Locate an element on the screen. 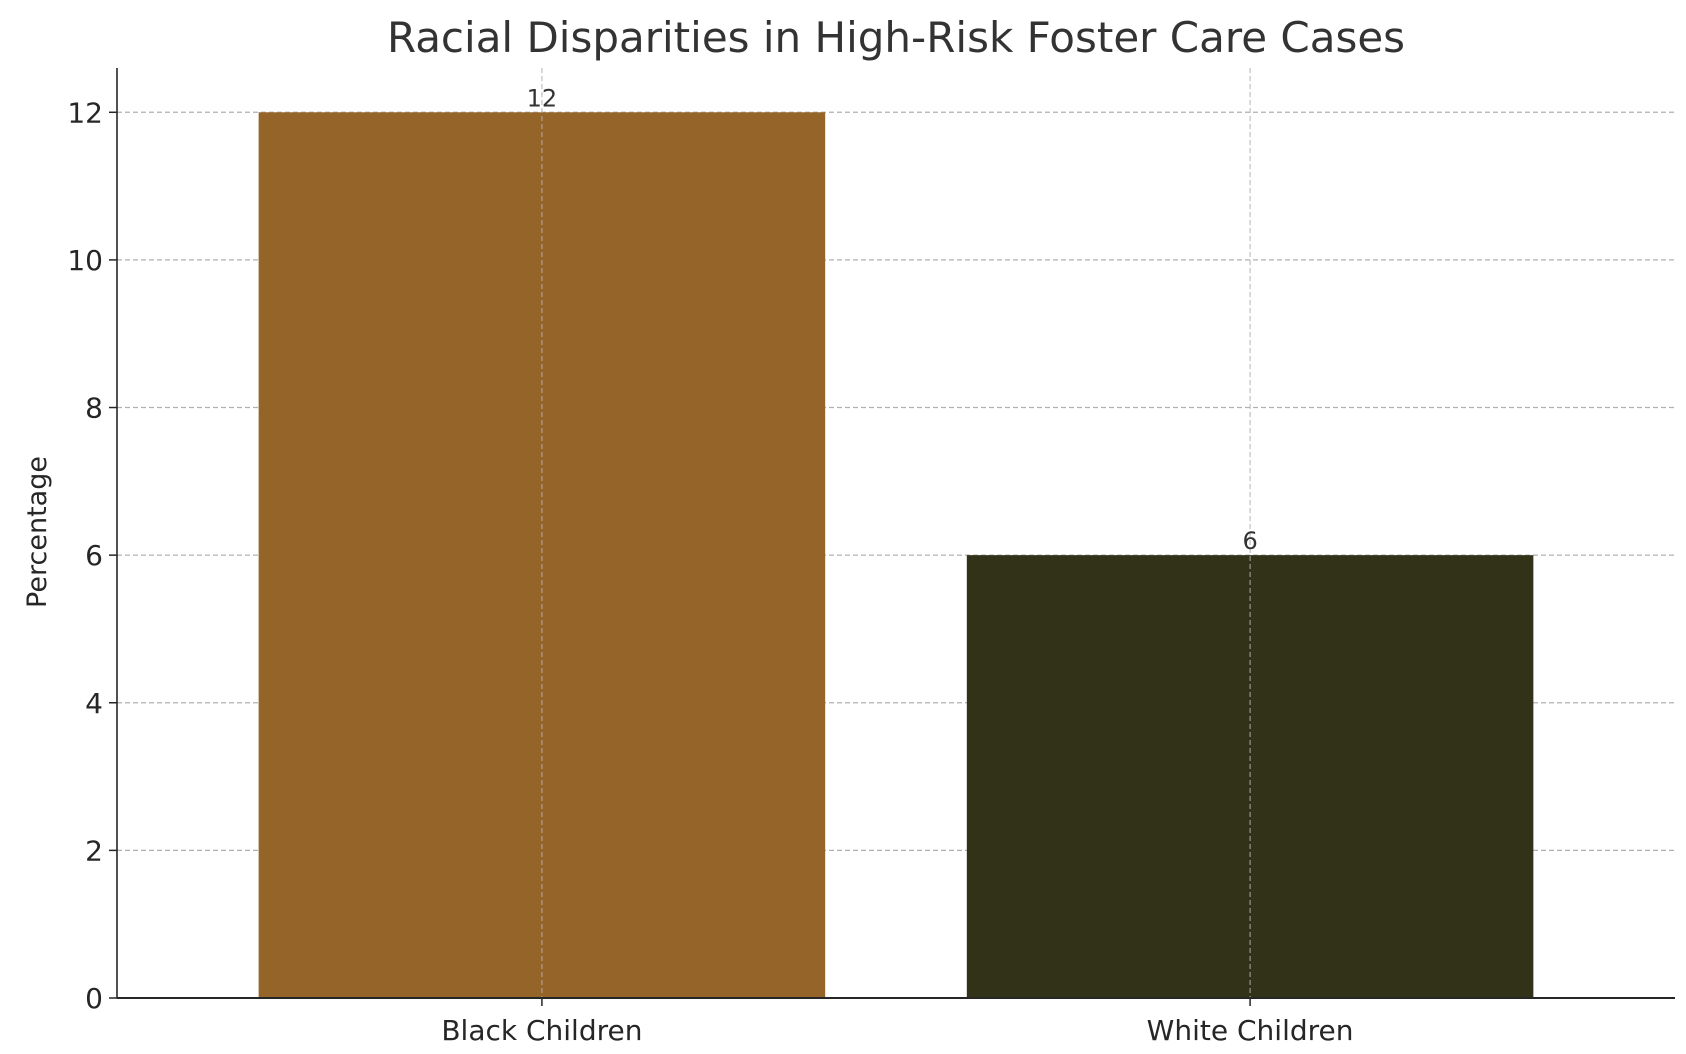 The width and height of the screenshot is (1686, 1054). y-tick-label: 12 is located at coordinates (85, 112).